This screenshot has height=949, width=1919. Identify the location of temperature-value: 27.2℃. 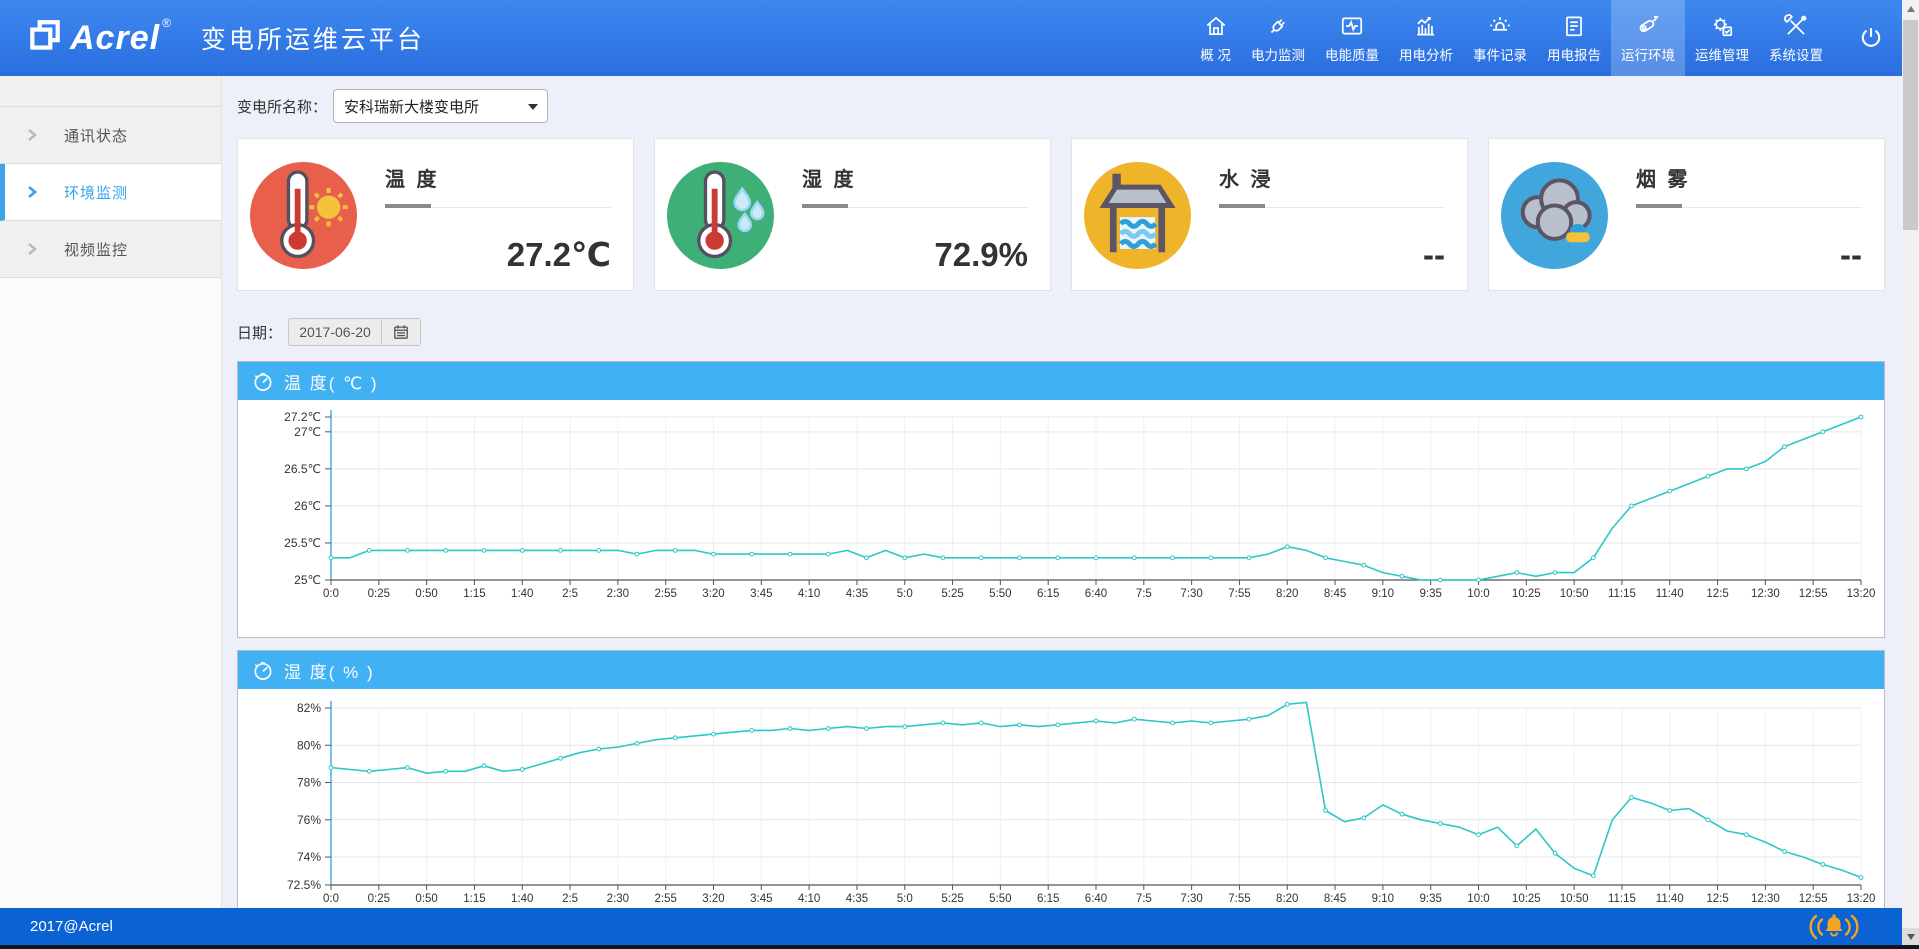
(558, 254).